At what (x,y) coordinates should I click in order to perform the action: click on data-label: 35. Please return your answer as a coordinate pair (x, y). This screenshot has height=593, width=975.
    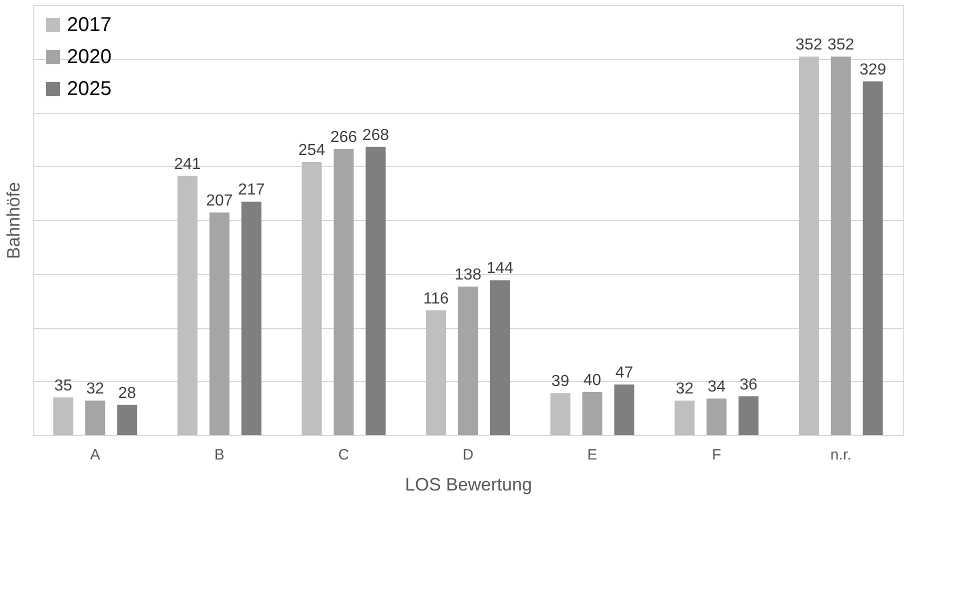
    Looking at the image, I should click on (63, 385).